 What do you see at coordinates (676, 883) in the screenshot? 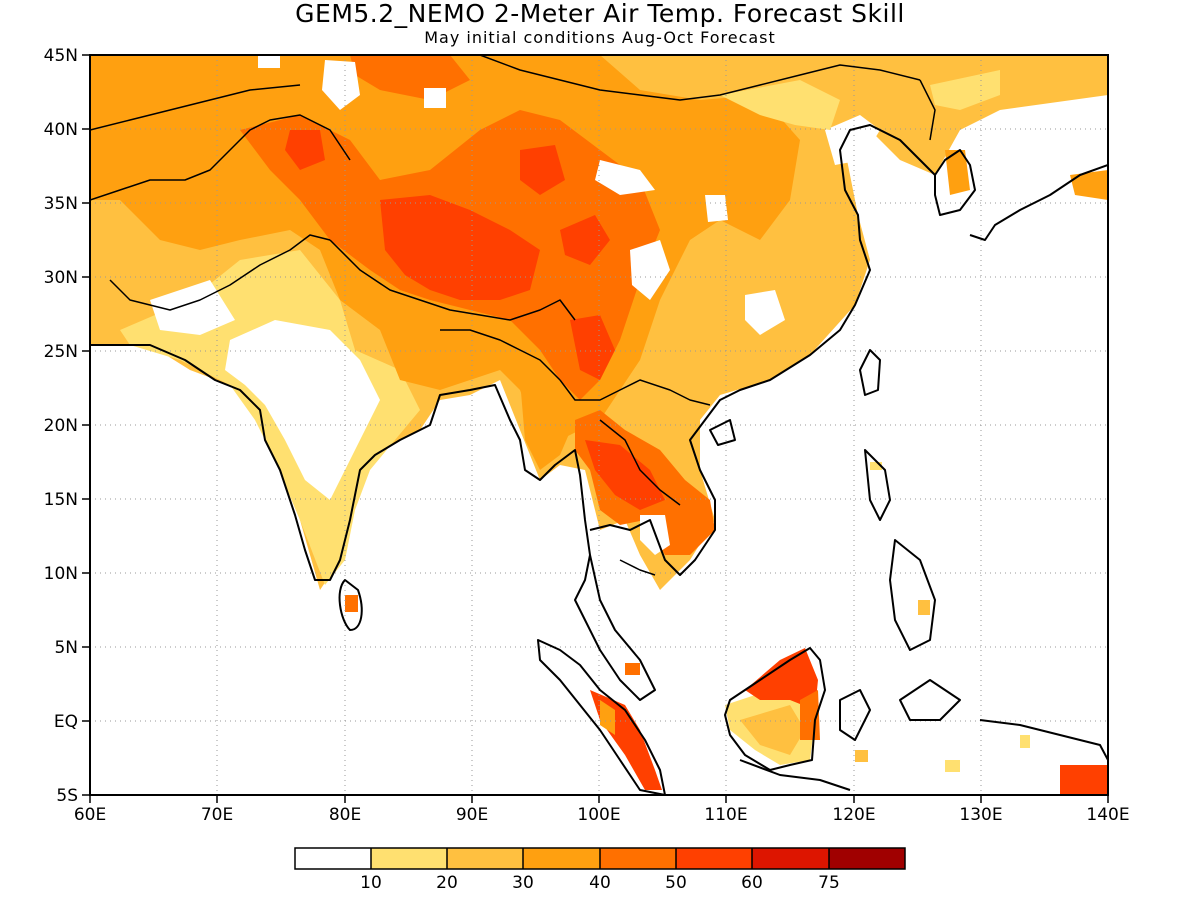
I see `colorbar-label: 50` at bounding box center [676, 883].